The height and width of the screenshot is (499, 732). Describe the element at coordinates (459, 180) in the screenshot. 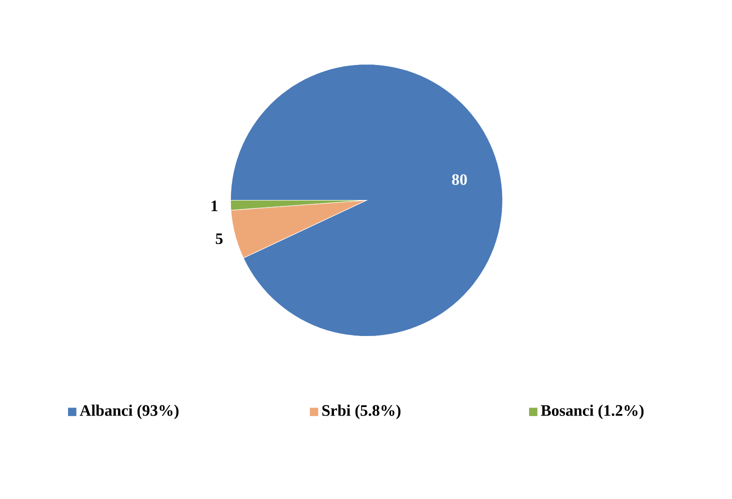

I see `data-label: 80` at that location.